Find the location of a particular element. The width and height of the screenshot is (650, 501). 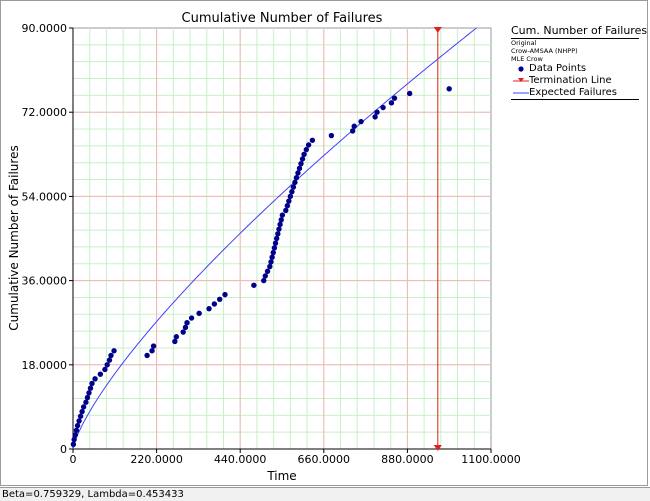

termination-line is located at coordinates (437, 239).